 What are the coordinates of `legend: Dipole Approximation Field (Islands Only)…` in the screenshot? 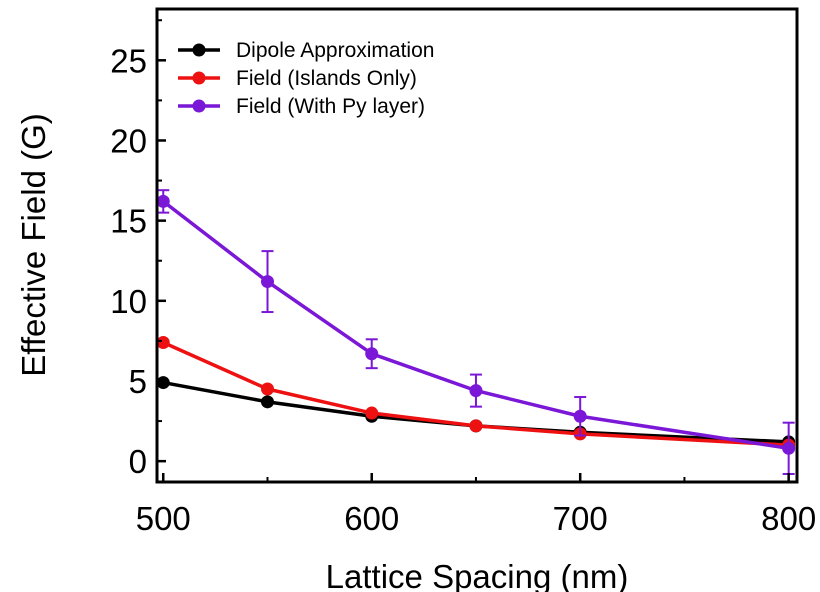 It's located at (306, 78).